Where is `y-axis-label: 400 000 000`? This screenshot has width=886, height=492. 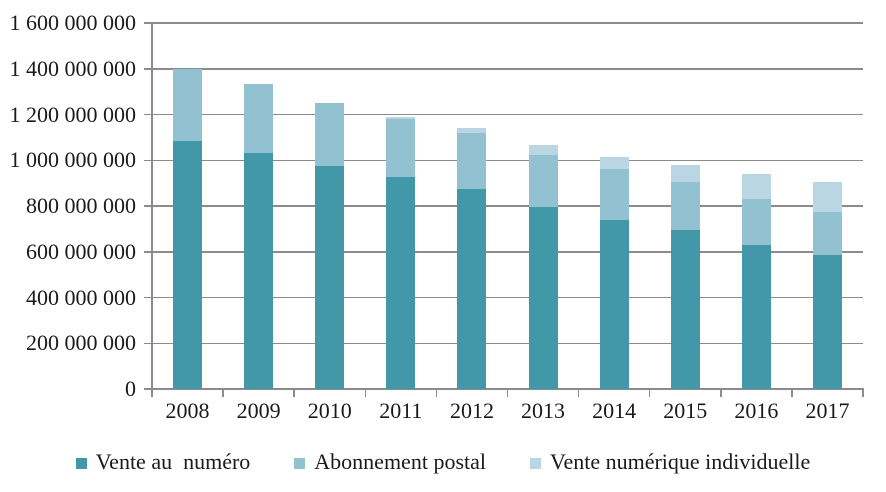
y-axis-label: 400 000 000 is located at coordinates (81, 297).